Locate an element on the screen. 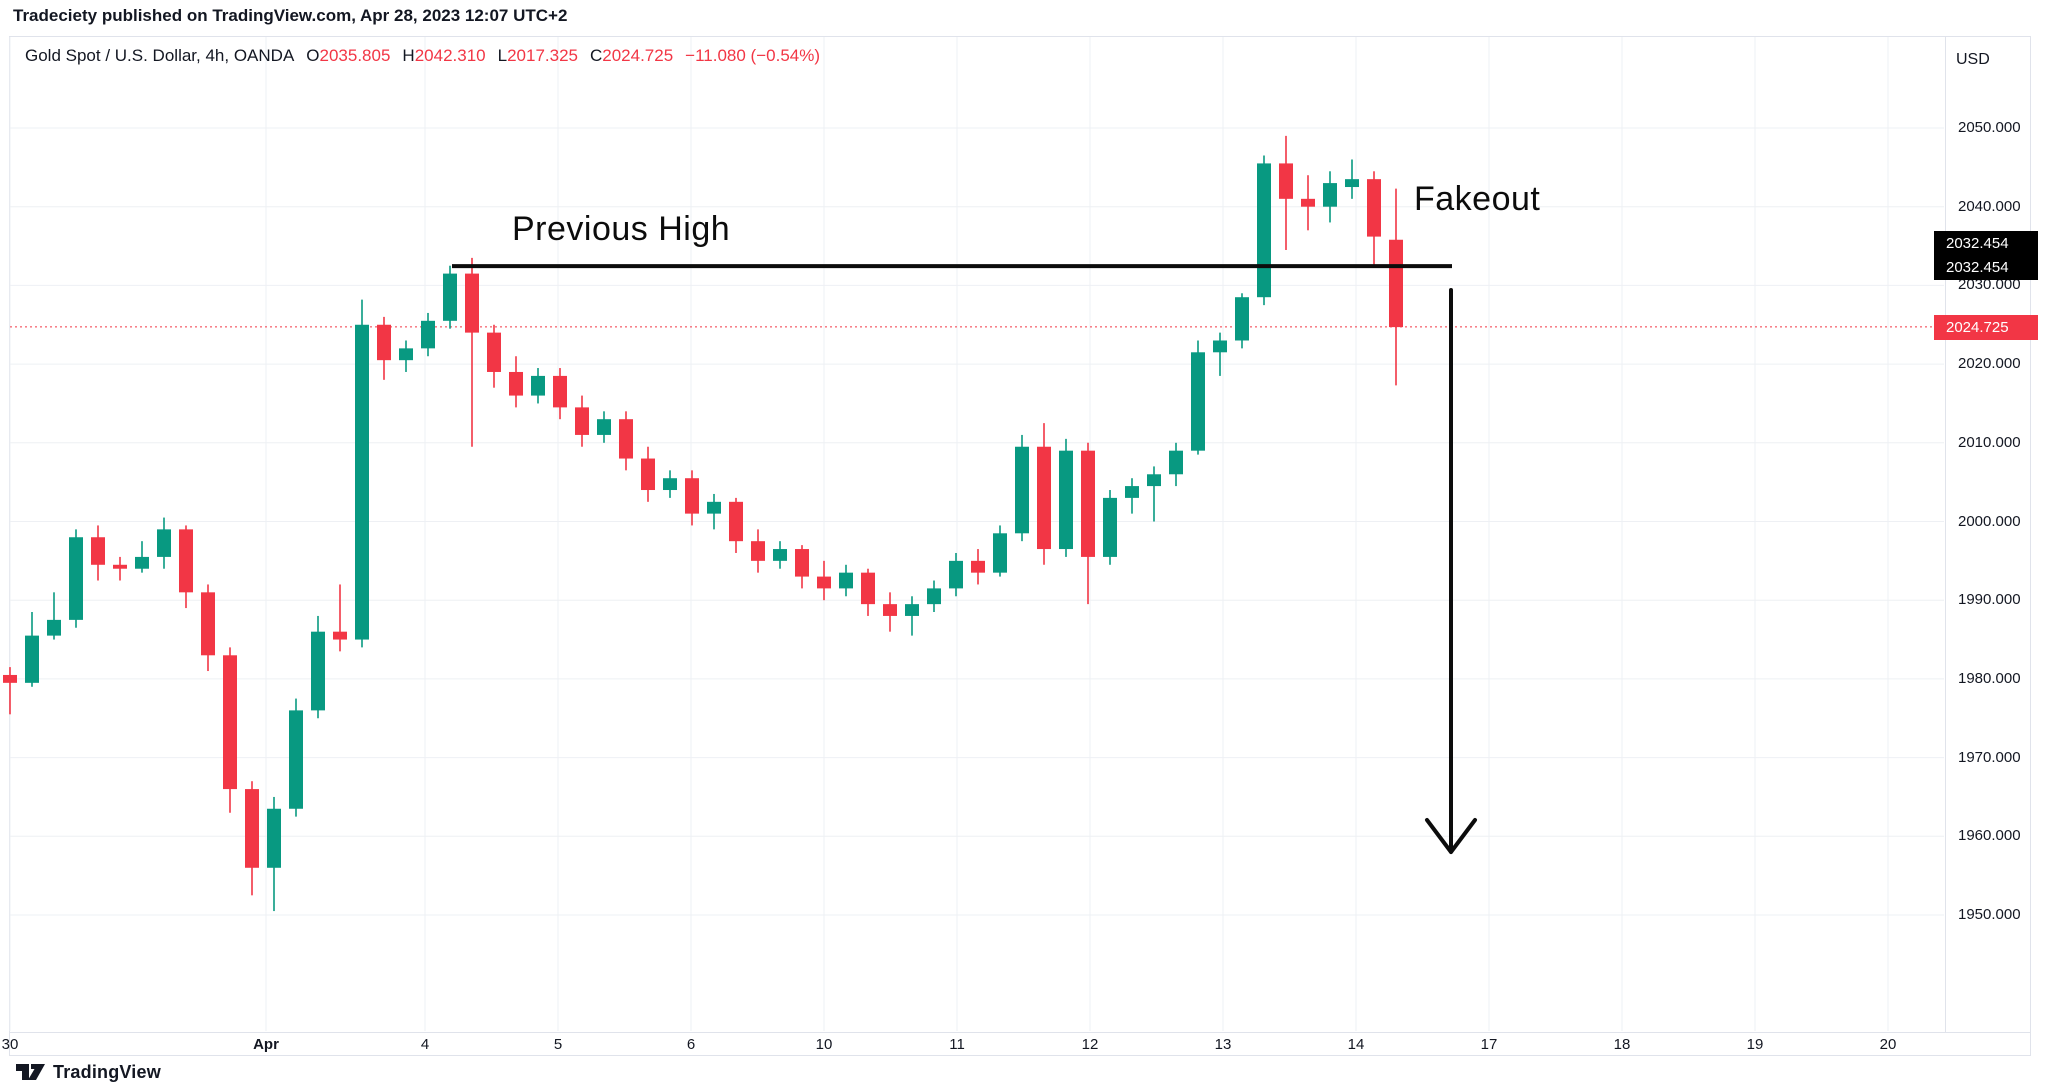 The image size is (2045, 1092). time-tick: 12 is located at coordinates (1090, 1044).